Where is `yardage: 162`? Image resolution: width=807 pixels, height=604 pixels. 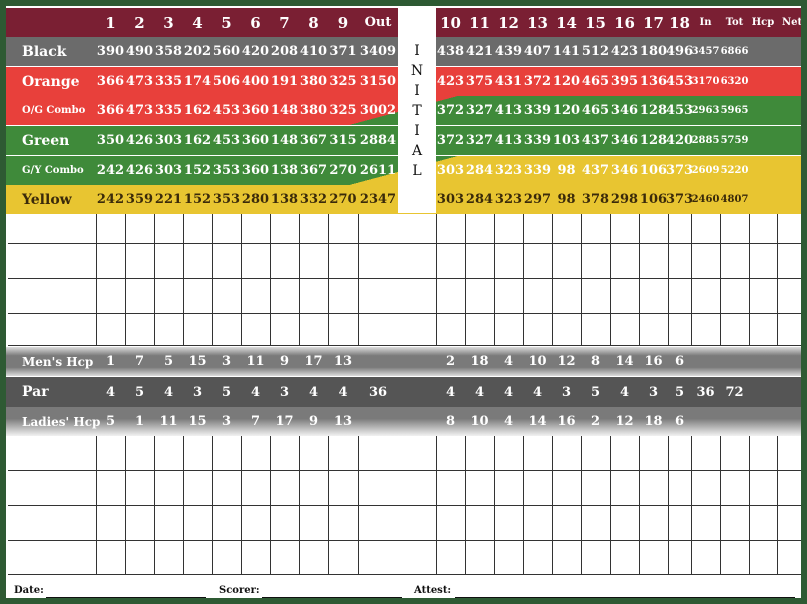 yardage: 162 is located at coordinates (197, 140).